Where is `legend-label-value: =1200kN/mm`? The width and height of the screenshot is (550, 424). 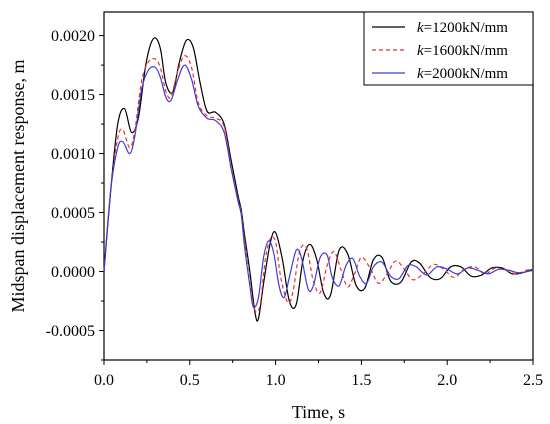
legend-label-value: =1200kN/mm is located at coordinates (466, 28).